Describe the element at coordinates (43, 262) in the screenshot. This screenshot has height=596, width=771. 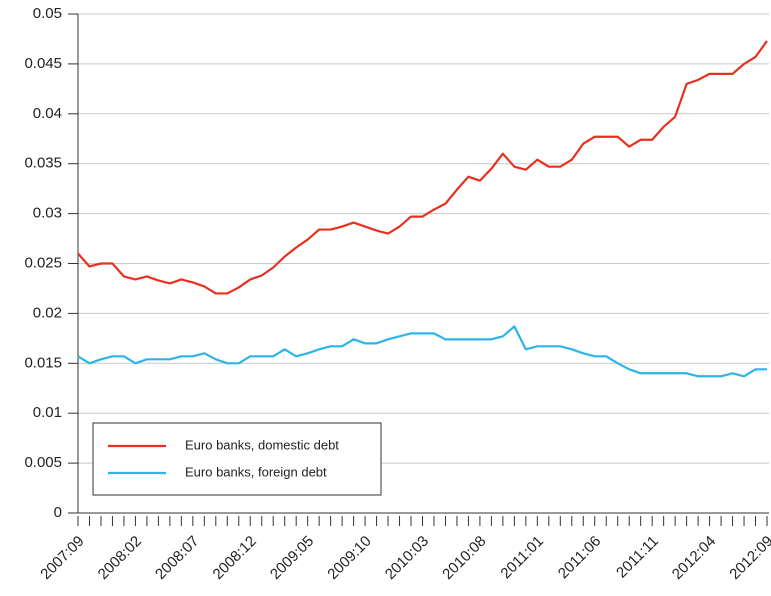
I see `y-tick-label: 0.025` at that location.